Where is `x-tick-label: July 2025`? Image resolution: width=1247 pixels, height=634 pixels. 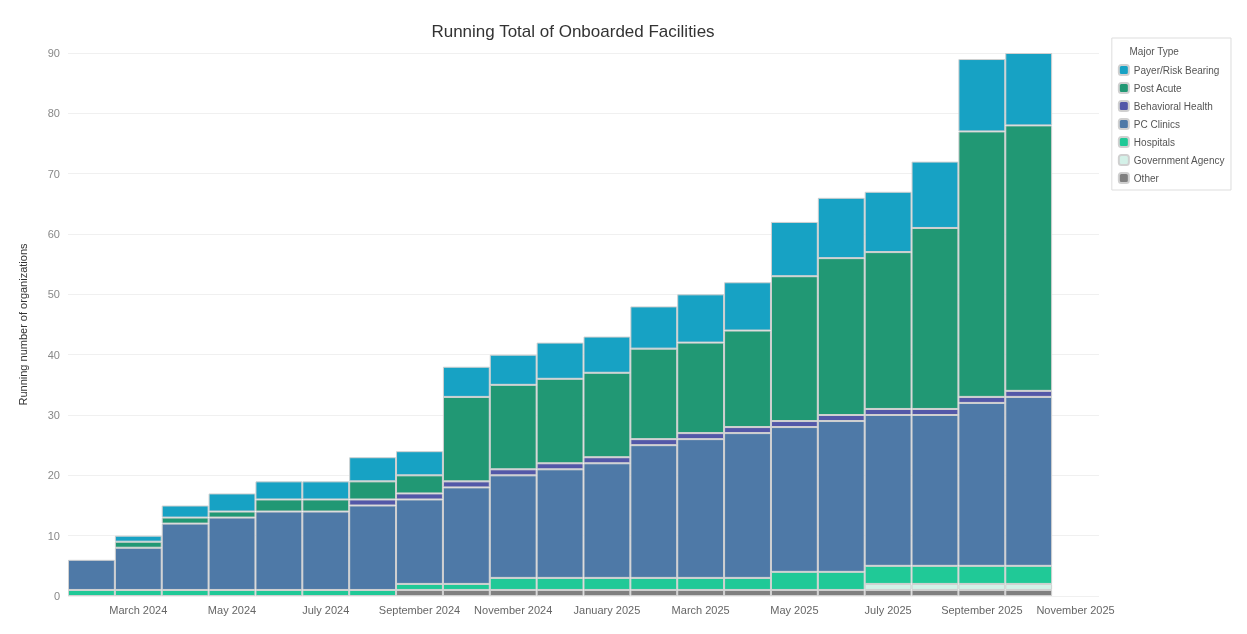
x-tick-label: July 2025 is located at coordinates (888, 609).